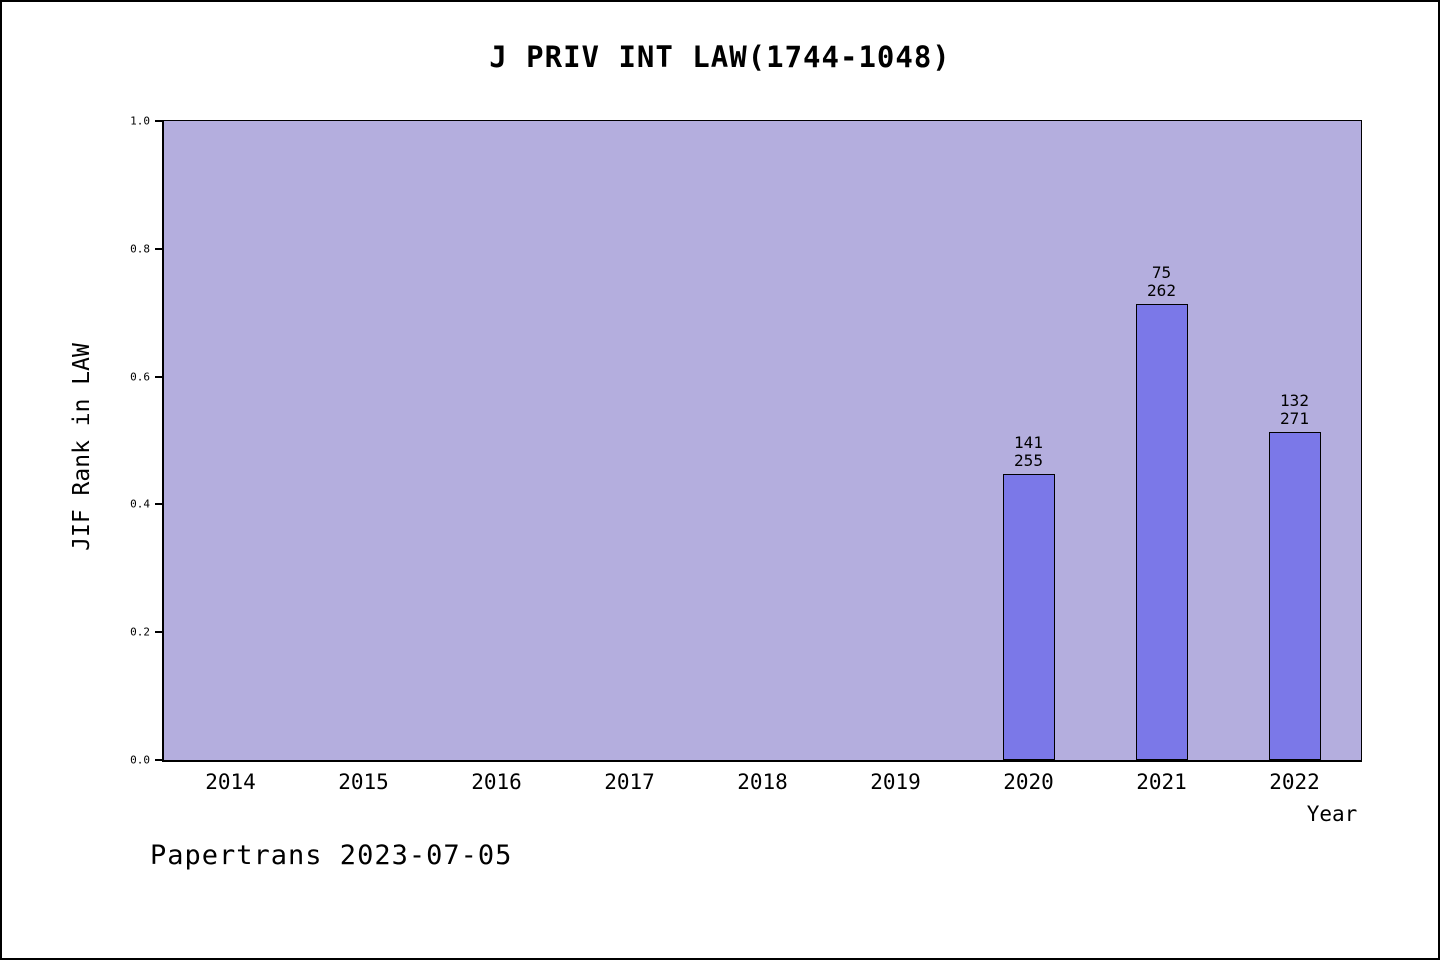 This screenshot has width=1440, height=960. What do you see at coordinates (496, 782) in the screenshot?
I see `x-tick-label-2016: 2016` at bounding box center [496, 782].